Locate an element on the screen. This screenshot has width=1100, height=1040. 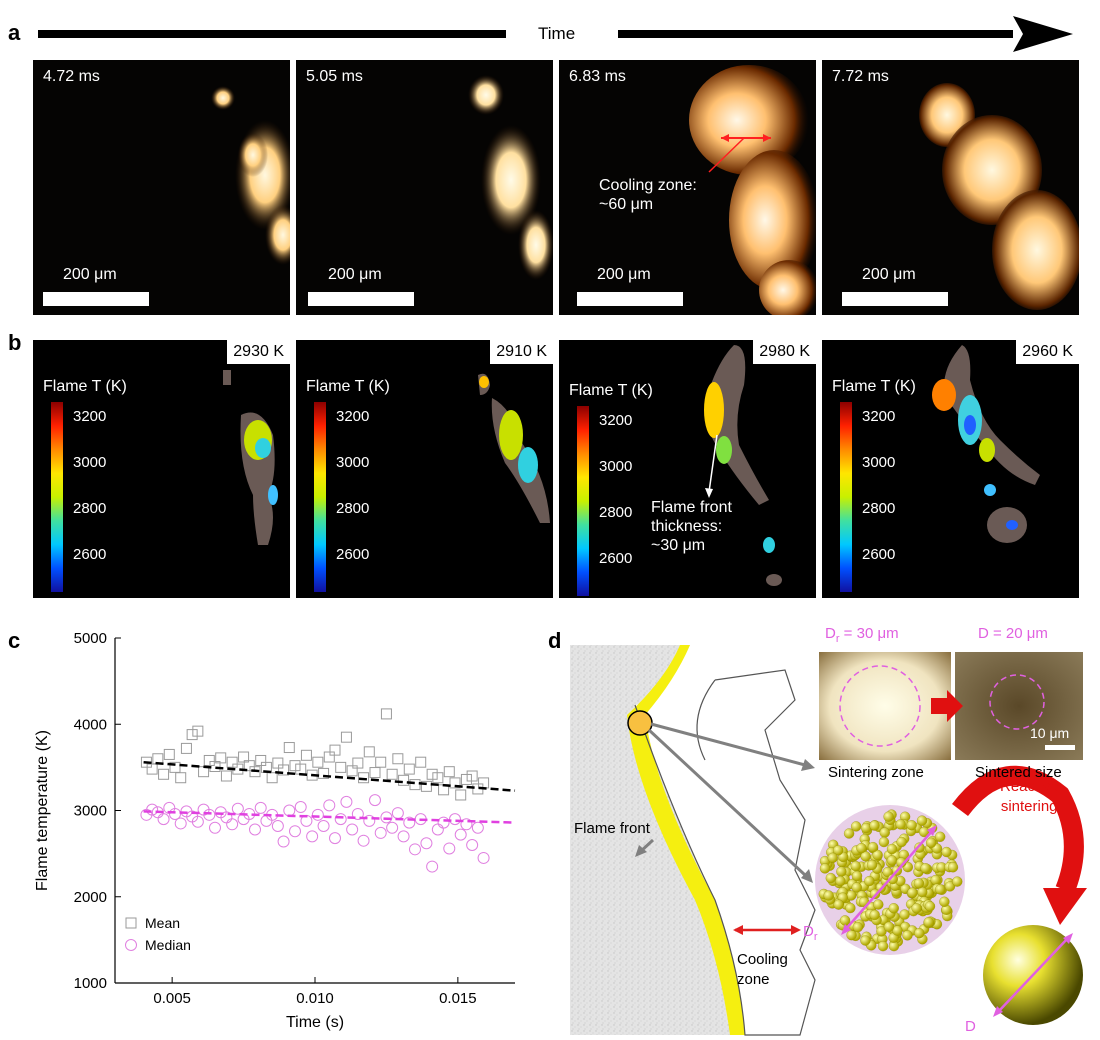
temperature-map-2: 2910 K Flame T (K) 3200 3000 2800 2600 is located at coordinates (424, 469).